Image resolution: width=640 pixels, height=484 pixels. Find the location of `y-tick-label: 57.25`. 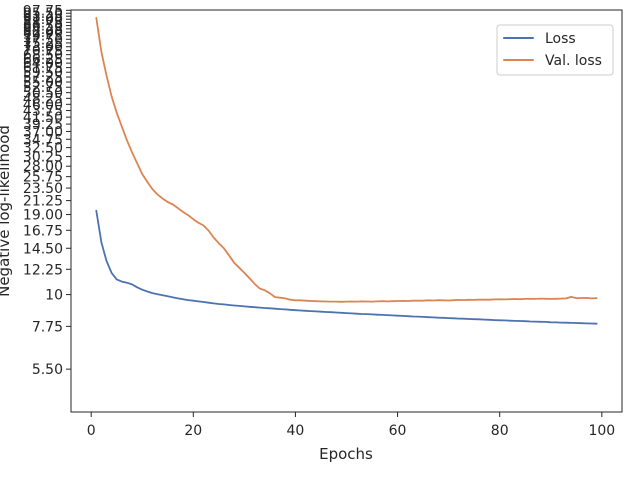

y-tick-label: 57.25 is located at coordinates (43, 78).